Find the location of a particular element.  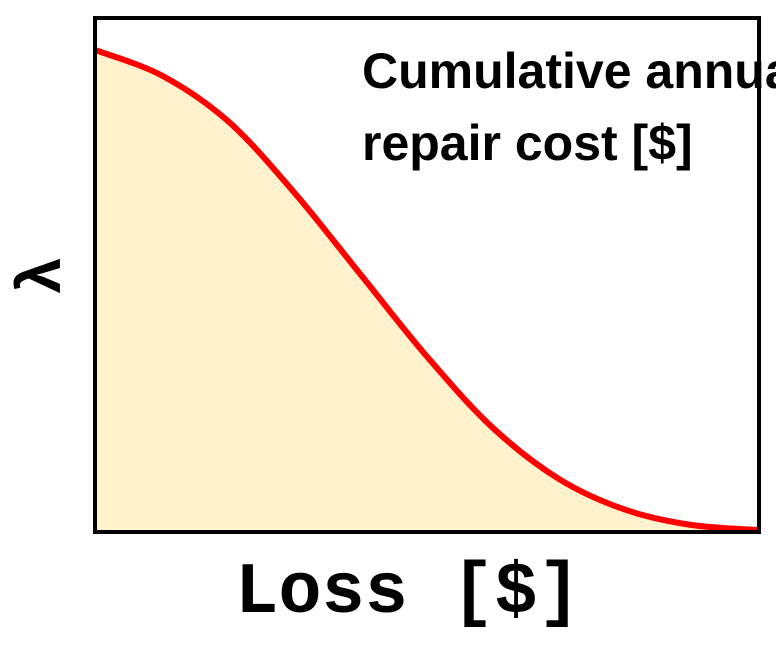

annotation-line-2: repair cost [$] is located at coordinates (527, 143).